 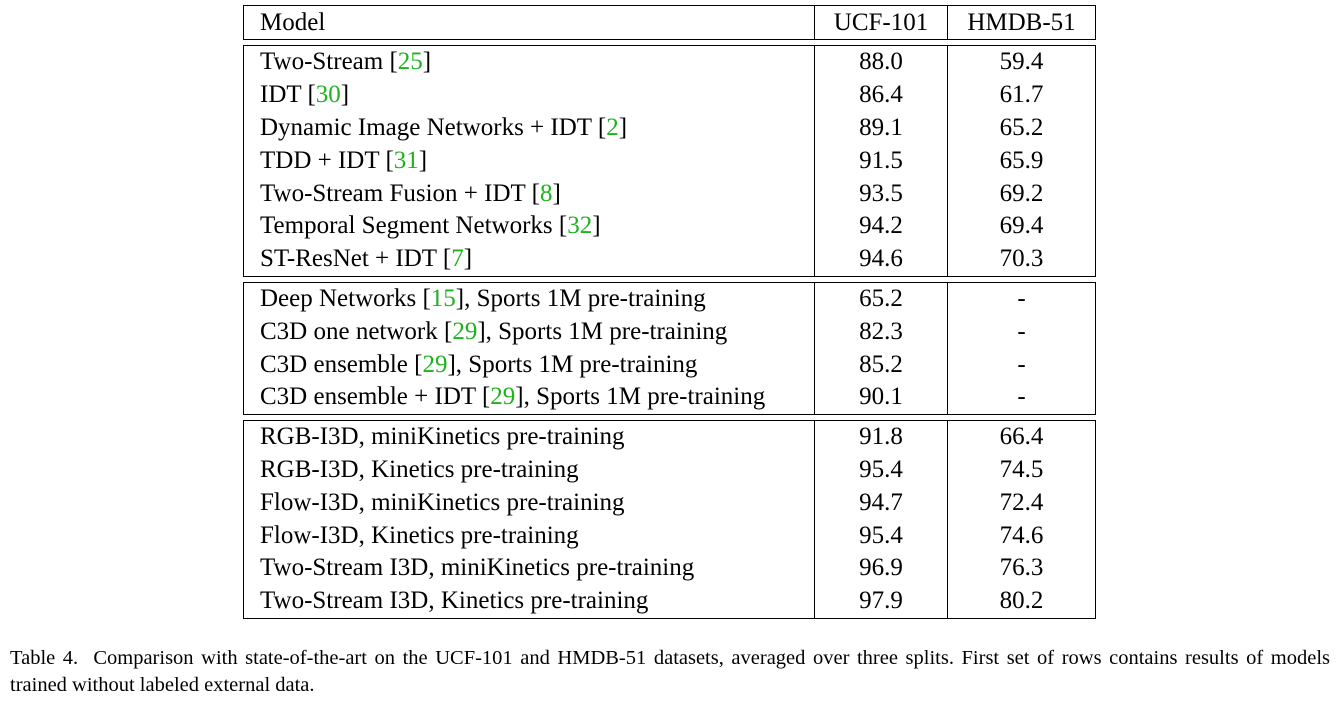 What do you see at coordinates (457, 259) in the screenshot?
I see `citation-link: 7` at bounding box center [457, 259].